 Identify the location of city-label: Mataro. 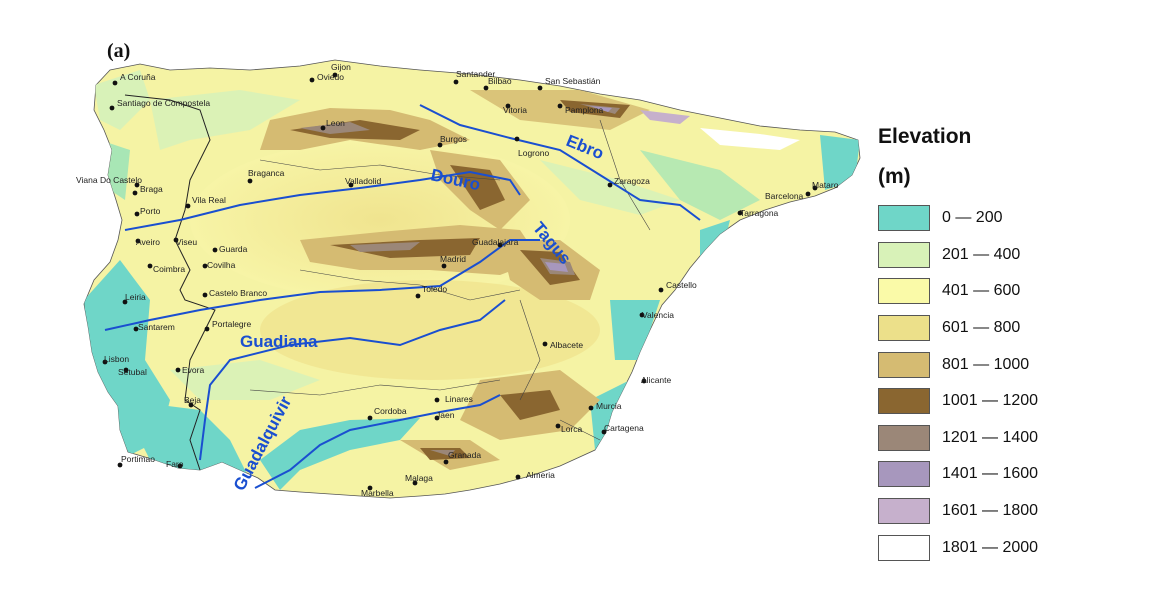
(825, 185).